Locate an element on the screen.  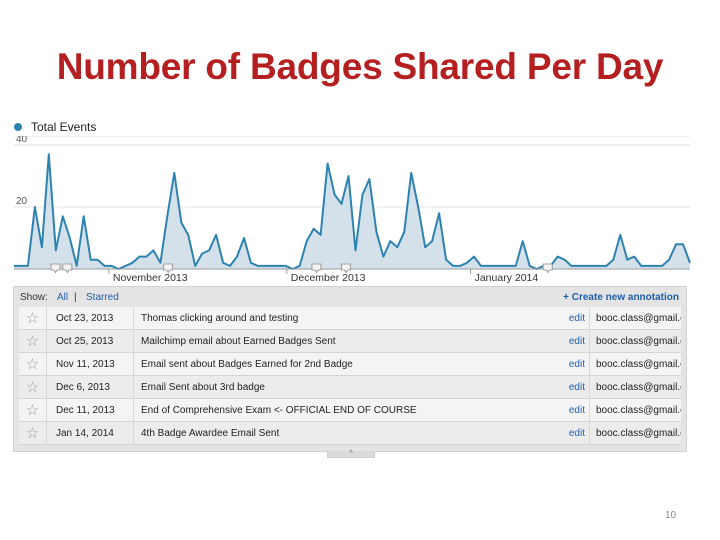
legend-series-dot is located at coordinates (18, 127).